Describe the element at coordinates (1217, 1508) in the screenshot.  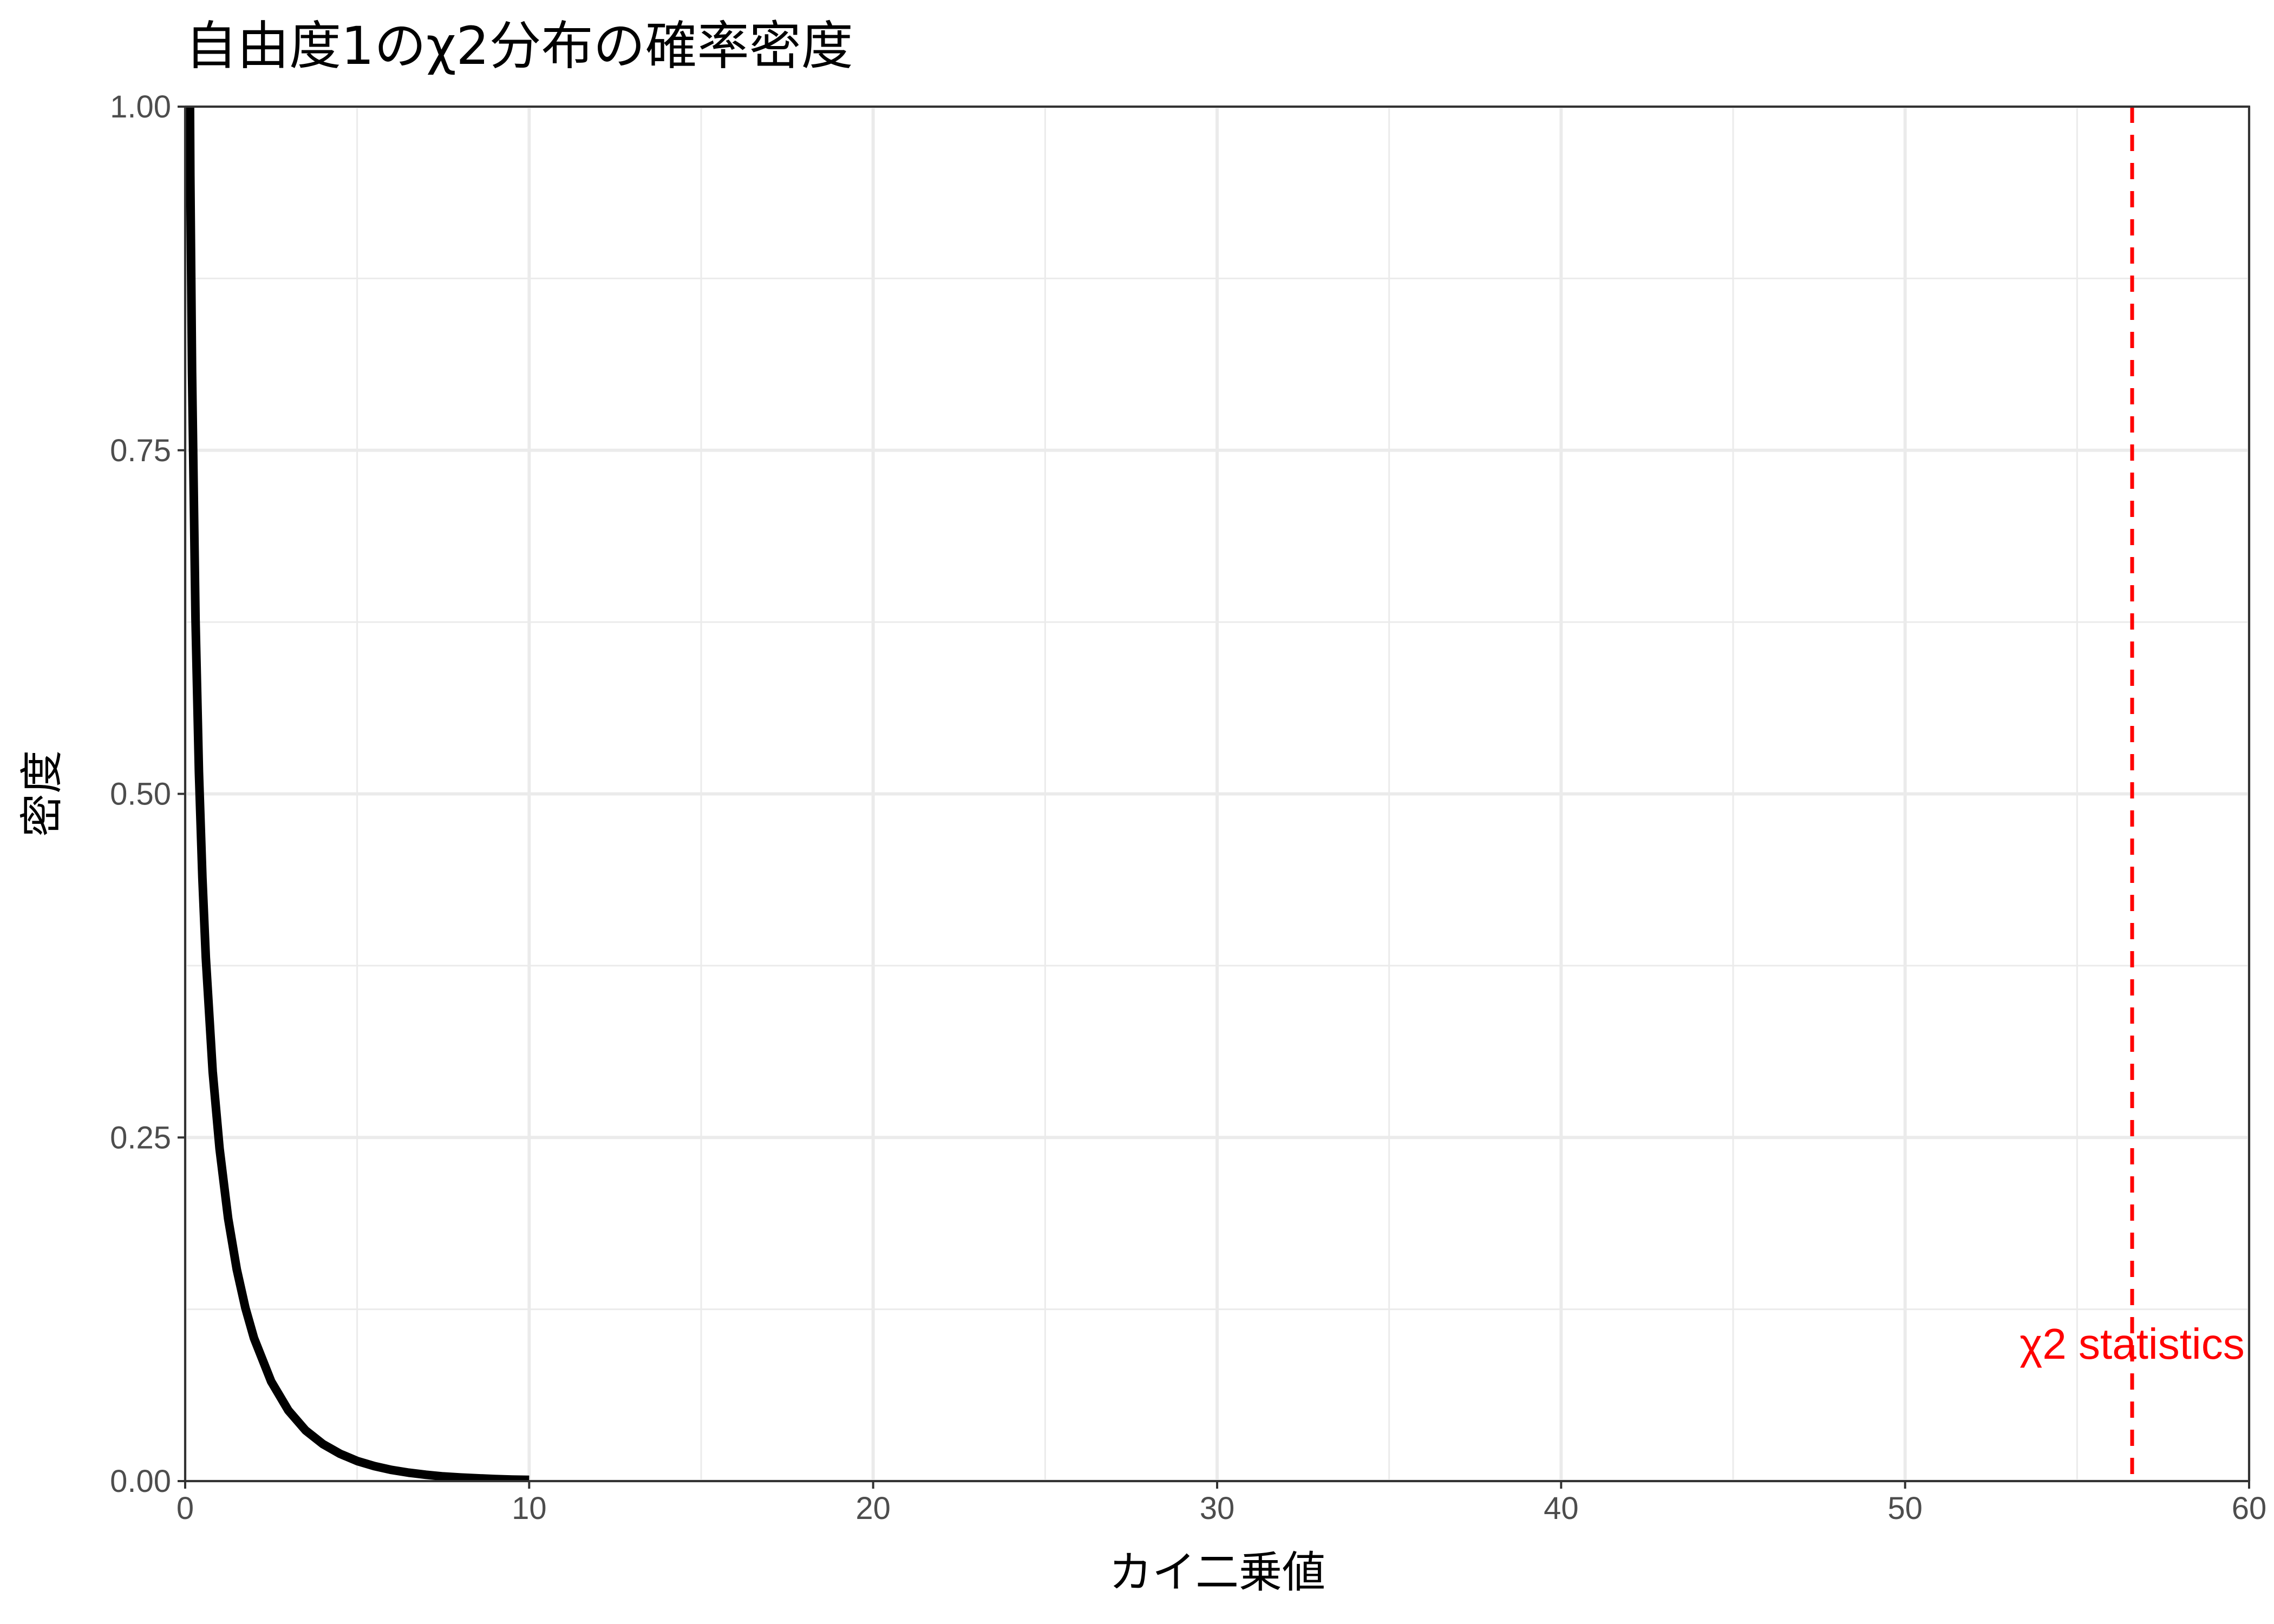
I see `x-tick-label: 30` at that location.